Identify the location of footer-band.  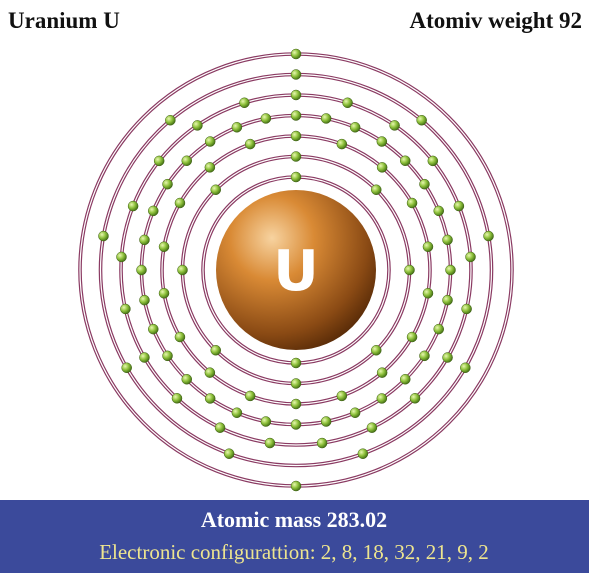
(294, 536).